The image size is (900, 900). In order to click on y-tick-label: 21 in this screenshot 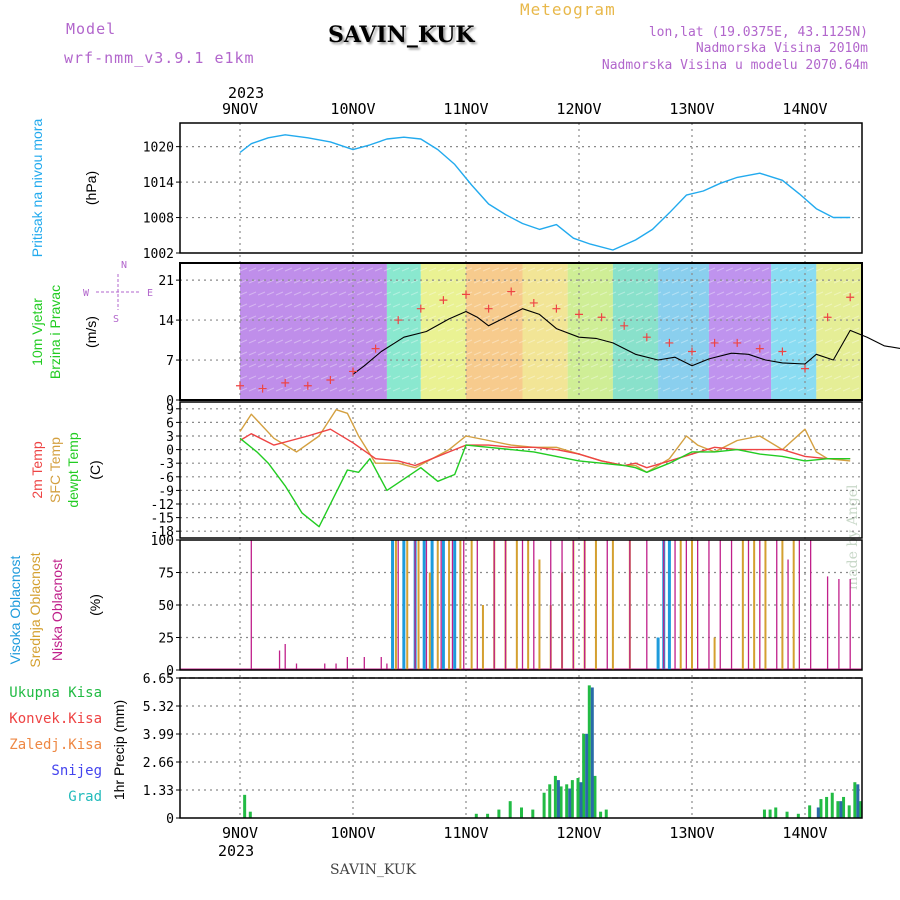, I will do `click(166, 281)`.